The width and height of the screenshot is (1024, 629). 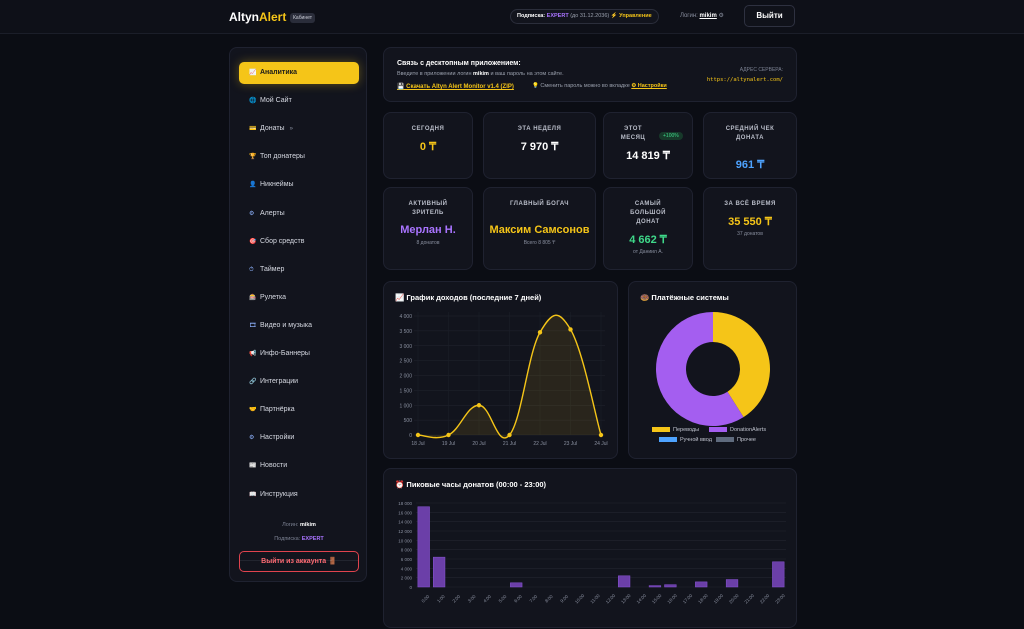 What do you see at coordinates (503, 599) in the screenshot?
I see `x-tick-label: 5:00` at bounding box center [503, 599].